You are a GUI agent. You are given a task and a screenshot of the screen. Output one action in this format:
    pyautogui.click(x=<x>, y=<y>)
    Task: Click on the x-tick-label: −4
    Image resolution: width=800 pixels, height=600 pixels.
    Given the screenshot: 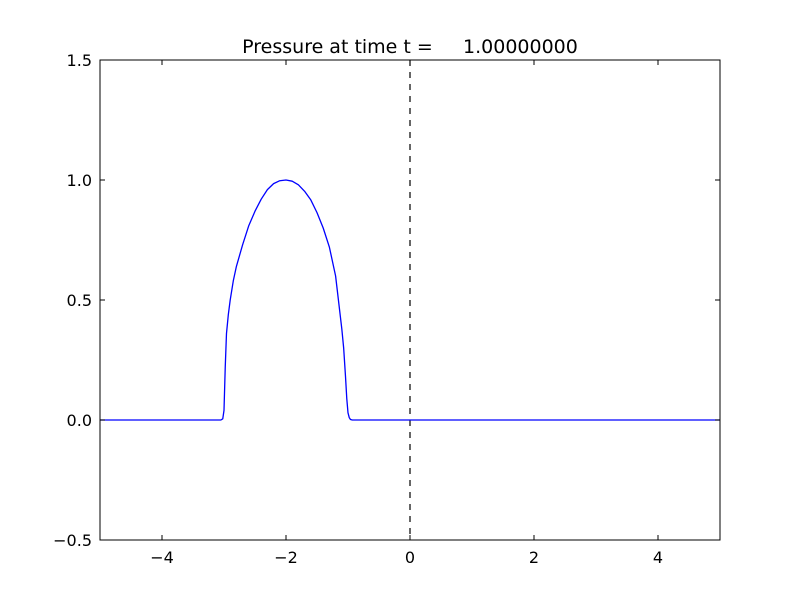 What is the action you would take?
    pyautogui.click(x=162, y=557)
    